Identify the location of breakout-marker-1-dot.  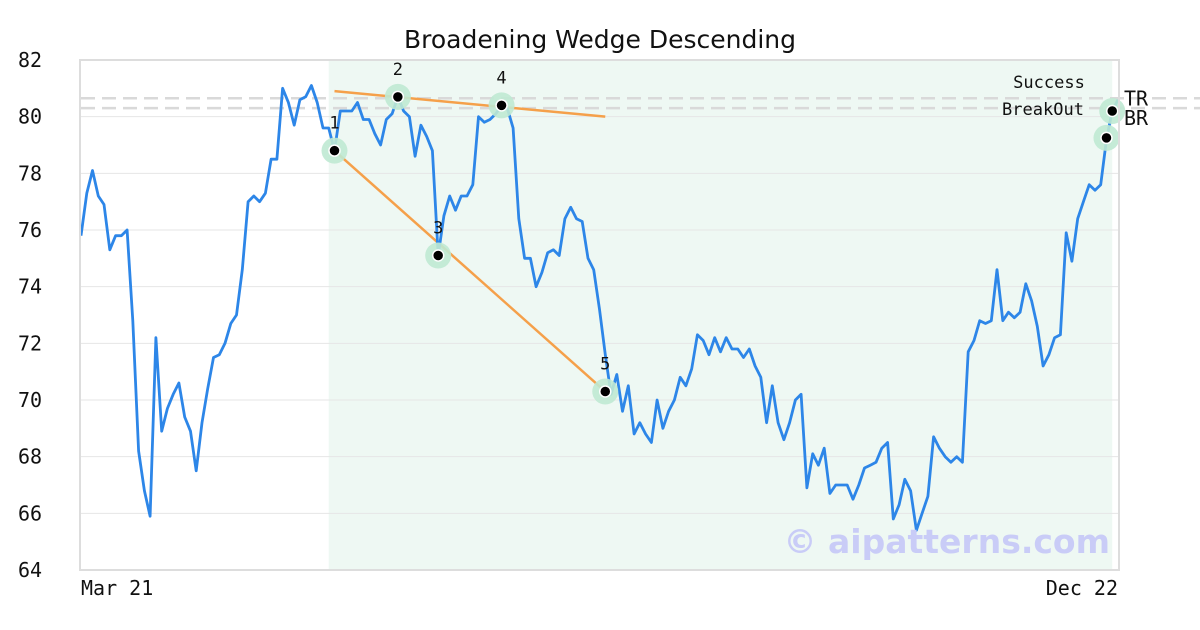
(1106, 138).